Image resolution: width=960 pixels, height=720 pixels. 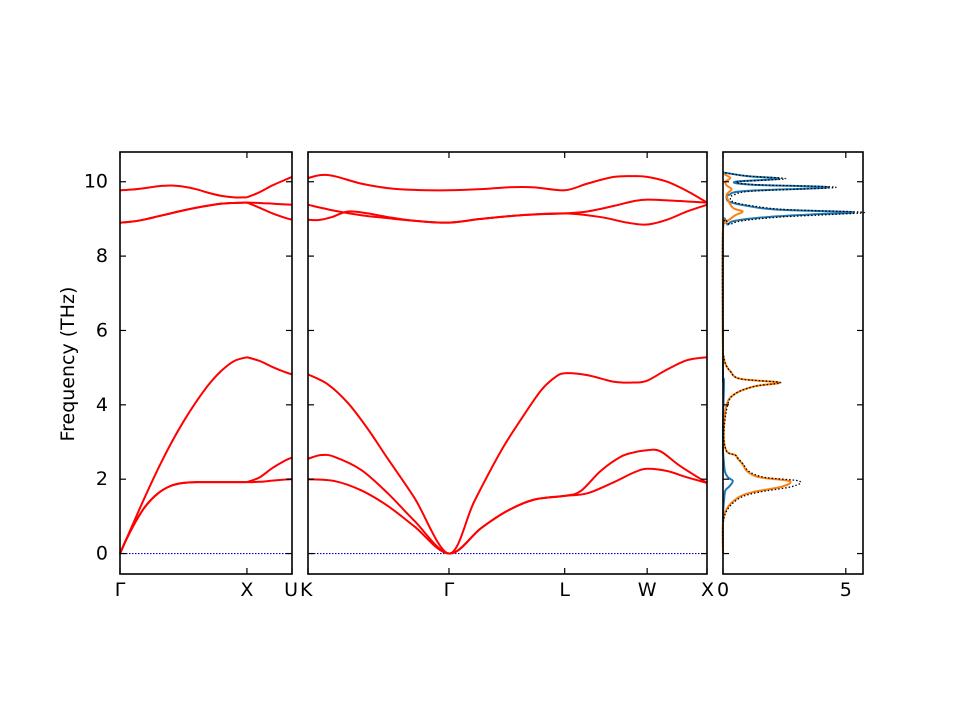 What do you see at coordinates (102, 256) in the screenshot?
I see `y-tick-label: 8` at bounding box center [102, 256].